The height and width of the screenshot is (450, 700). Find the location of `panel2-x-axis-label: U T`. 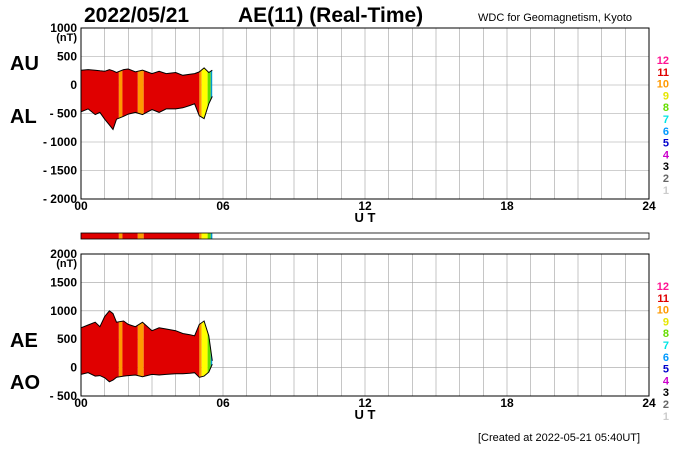

panel2-x-axis-label: U T is located at coordinates (365, 414).